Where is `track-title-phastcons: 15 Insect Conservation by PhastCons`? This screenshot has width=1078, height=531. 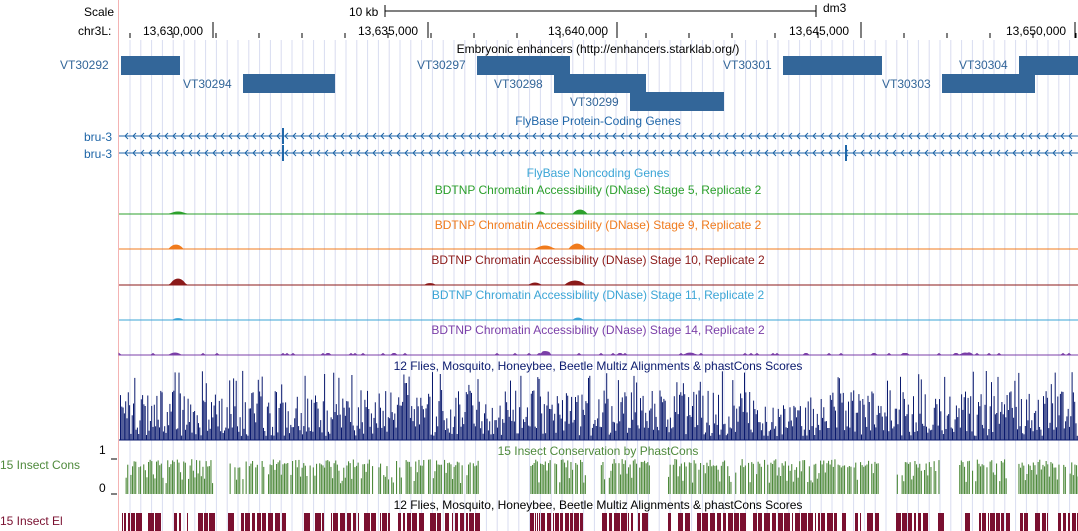 track-title-phastcons: 15 Insect Conservation by PhastCons is located at coordinates (598, 451).